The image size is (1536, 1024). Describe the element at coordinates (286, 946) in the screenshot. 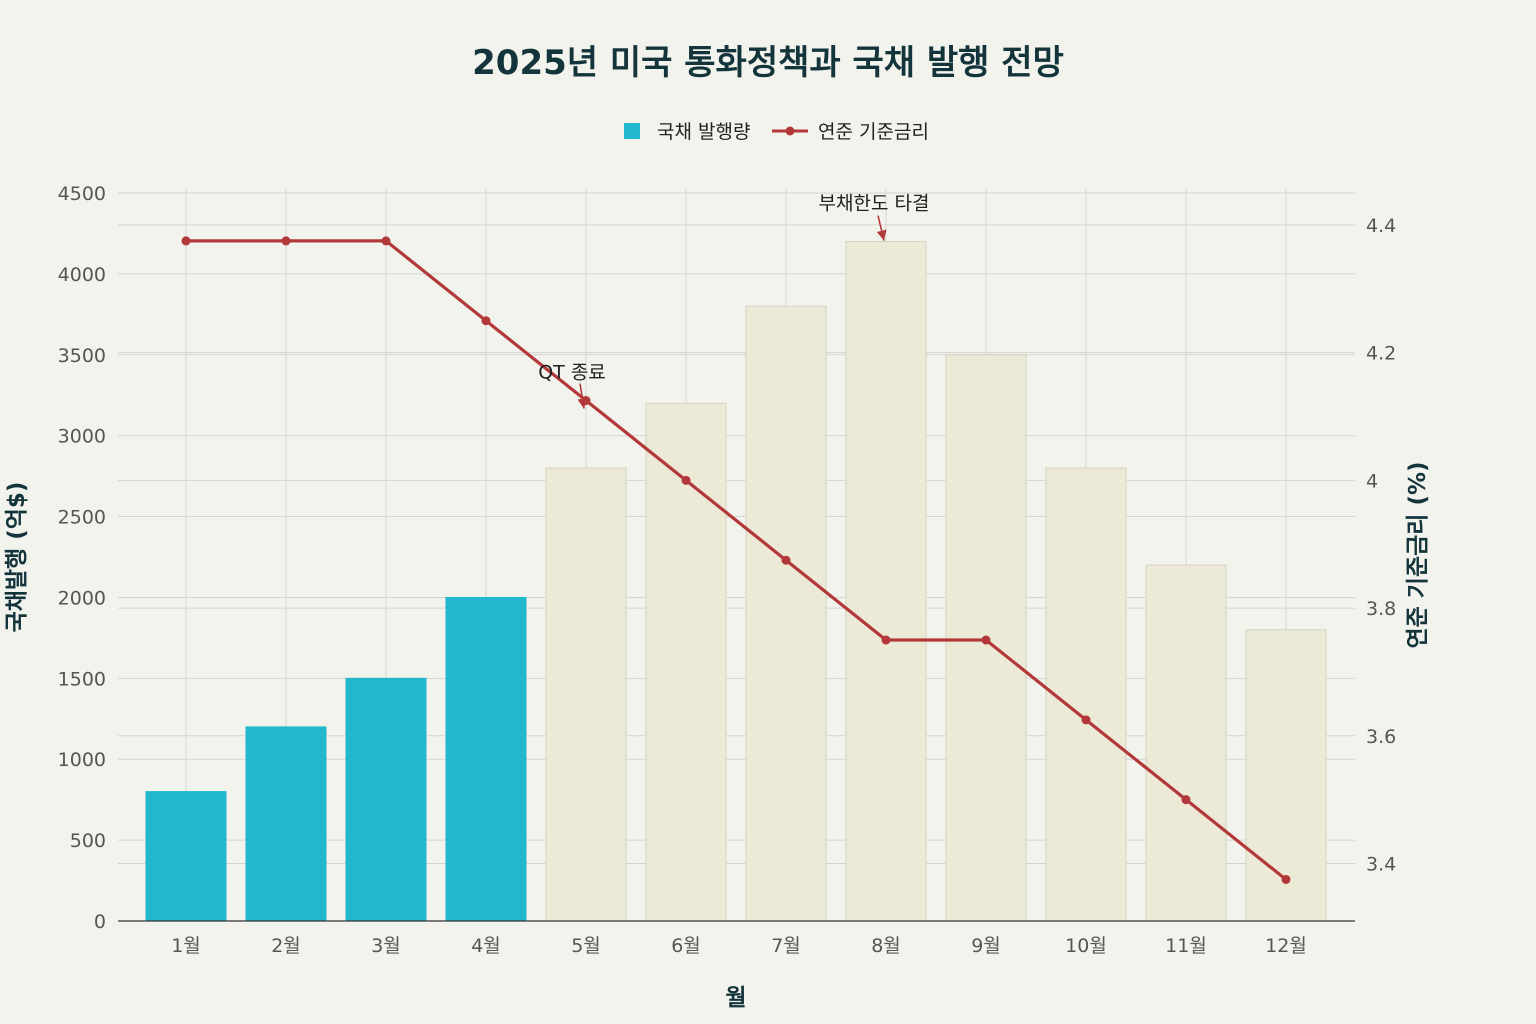

I see `x-tick-label: 2월` at that location.